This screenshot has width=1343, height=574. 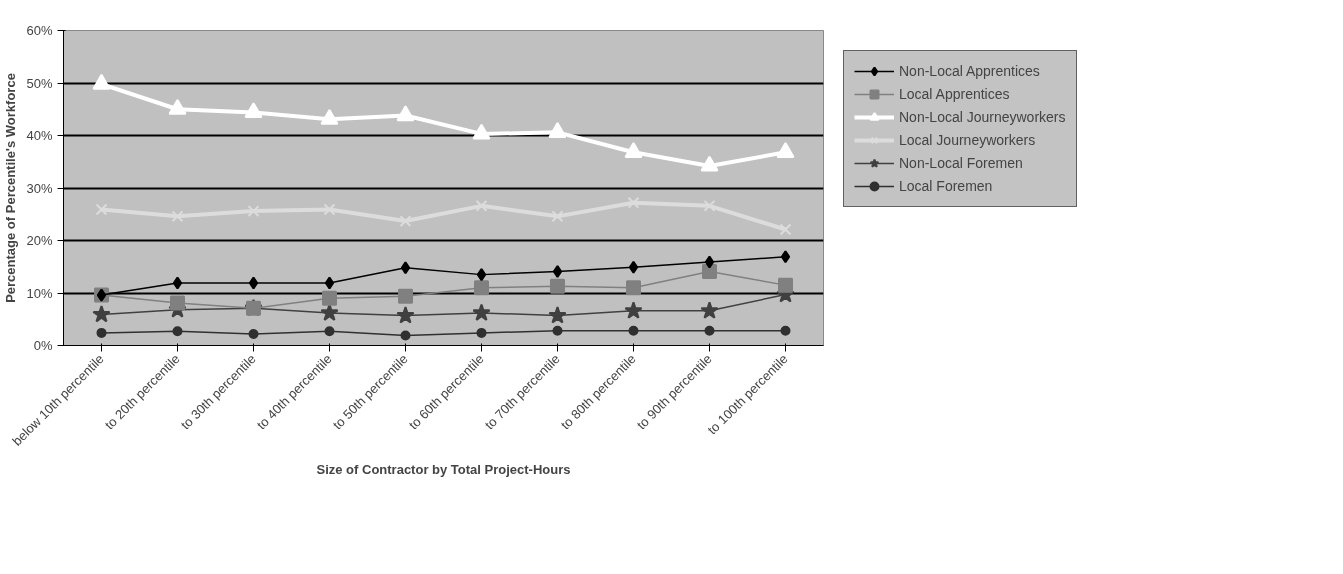 I want to click on y-tick-label: 0%, so click(x=43, y=345).